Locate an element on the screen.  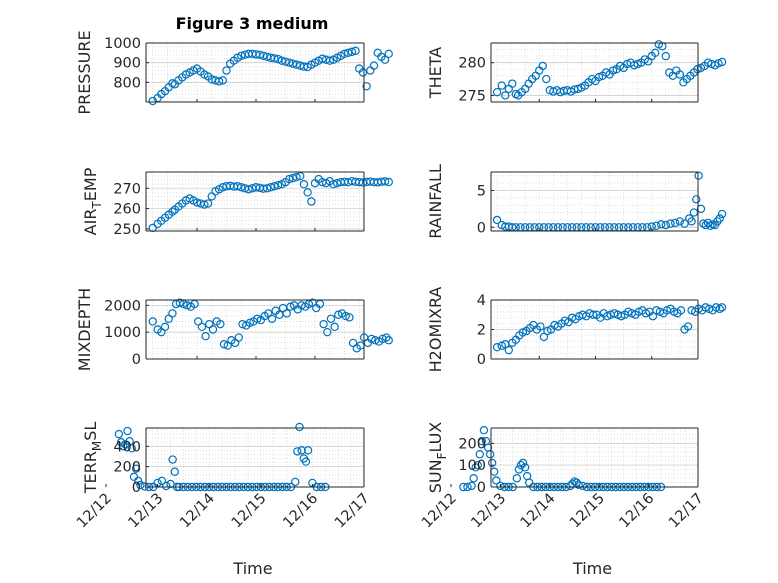
y-axis-label-subscript: M is located at coordinates (97, 446).